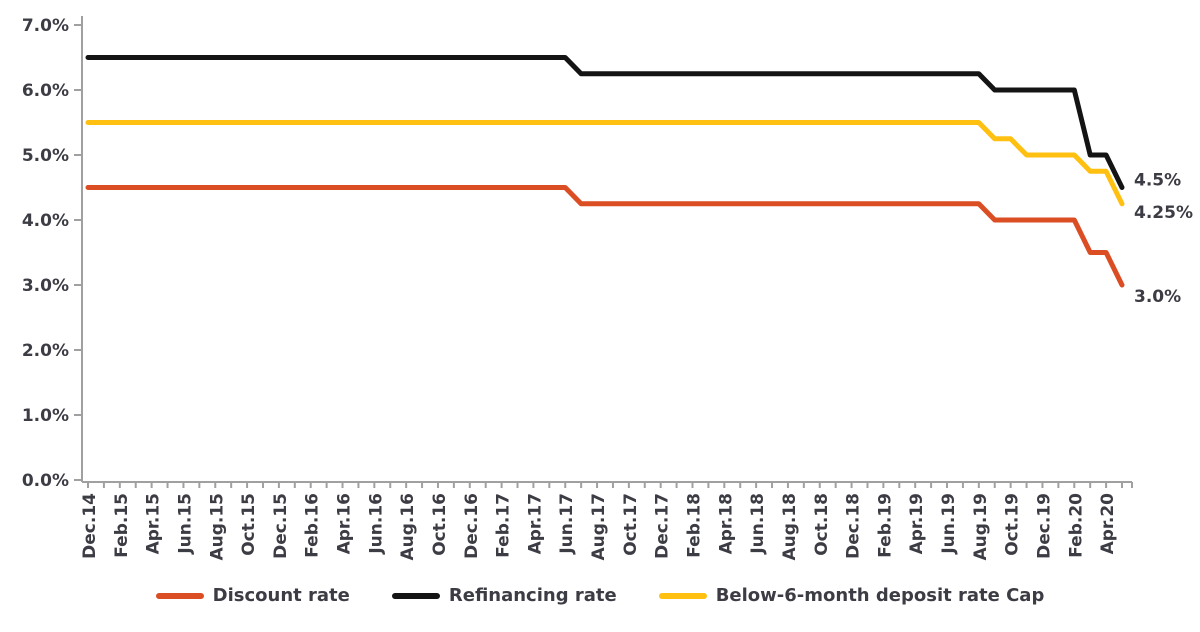 Image resolution: width=1200 pixels, height=632 pixels. What do you see at coordinates (122, 525) in the screenshot?
I see `x-tick-label: Feb.15` at bounding box center [122, 525].